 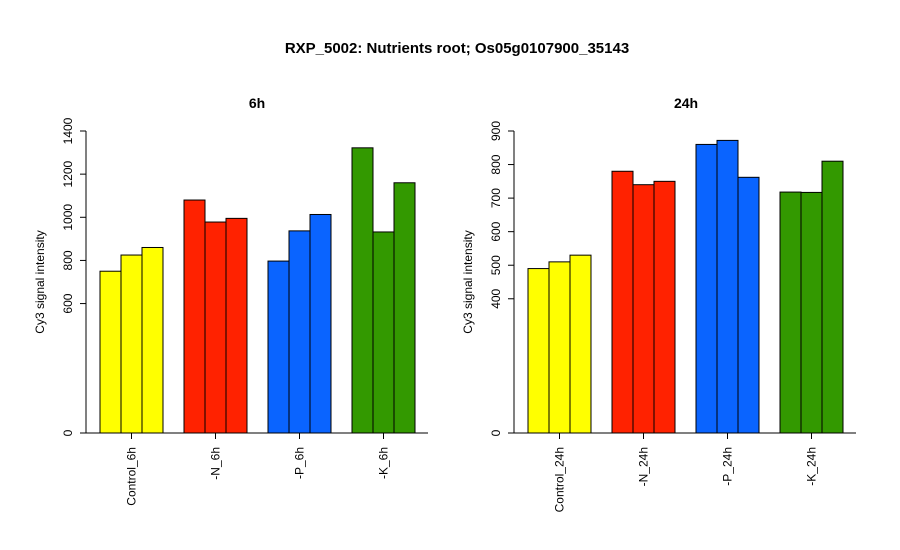 I want to click on bar--K_6h-2, so click(x=383, y=332).